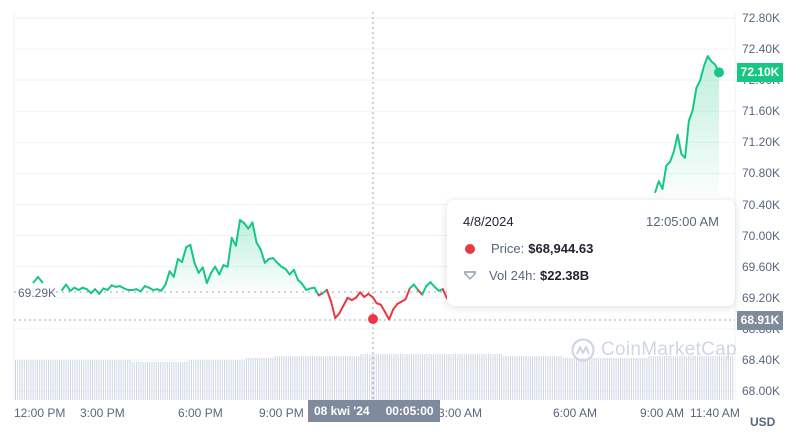  Describe the element at coordinates (200, 413) in the screenshot. I see `x-tick-label: 6:00 PM` at that location.